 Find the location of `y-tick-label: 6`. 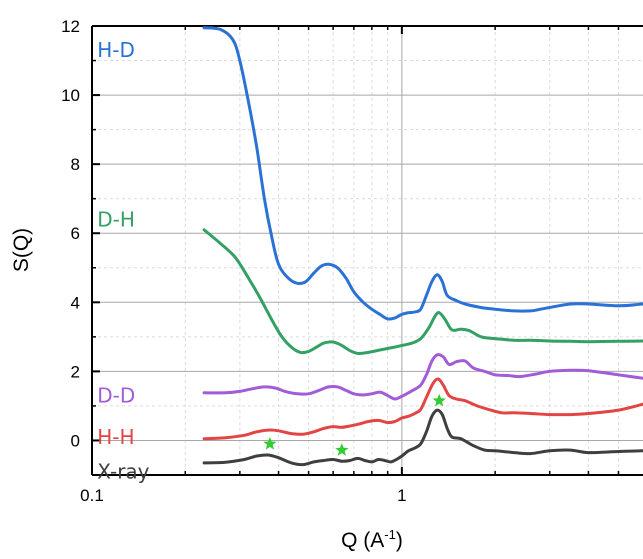

y-tick-label: 6 is located at coordinates (75, 233).